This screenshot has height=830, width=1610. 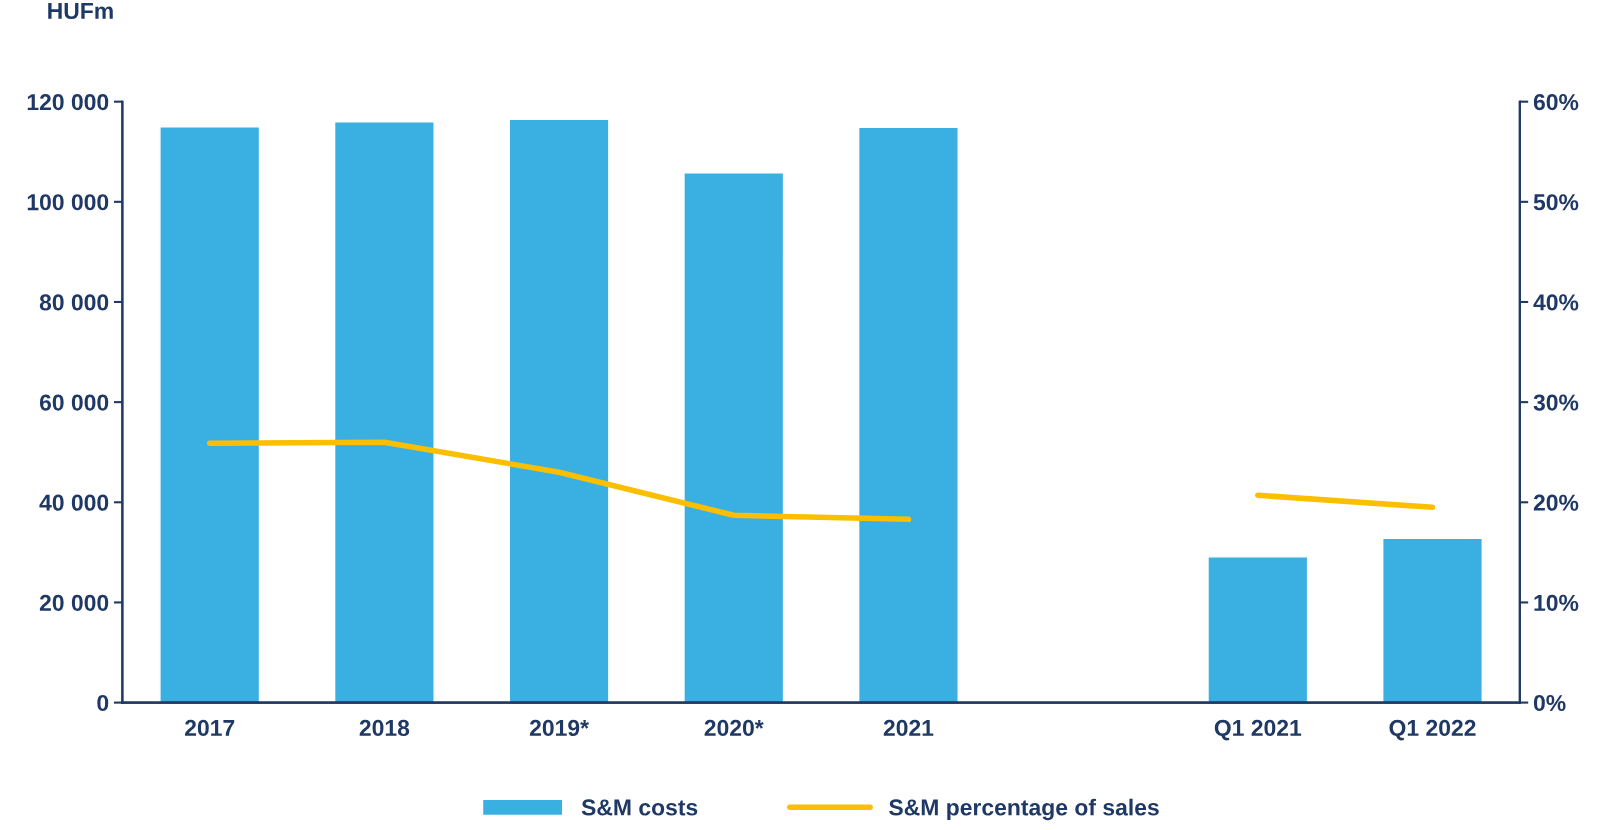 What do you see at coordinates (68, 102) in the screenshot?
I see `y-tick-label: 120 000` at bounding box center [68, 102].